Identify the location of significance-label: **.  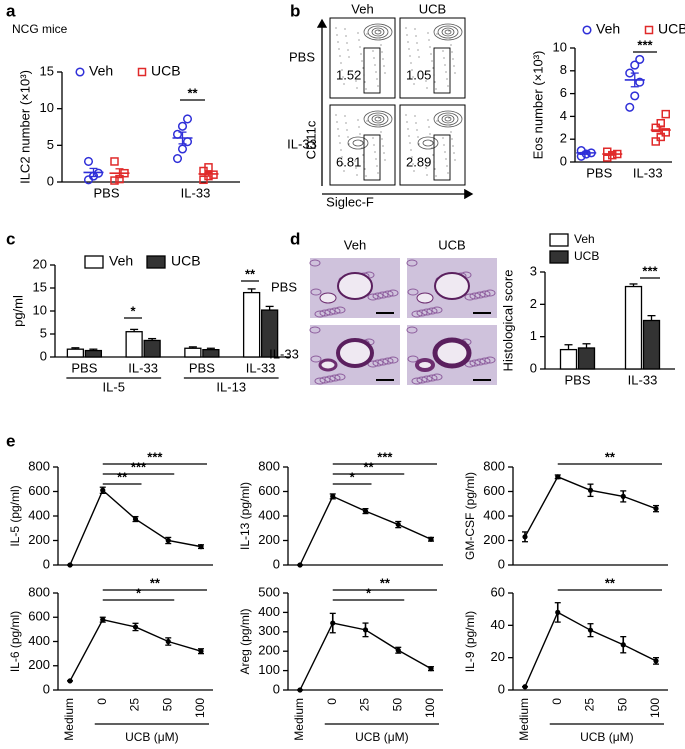
(250, 273).